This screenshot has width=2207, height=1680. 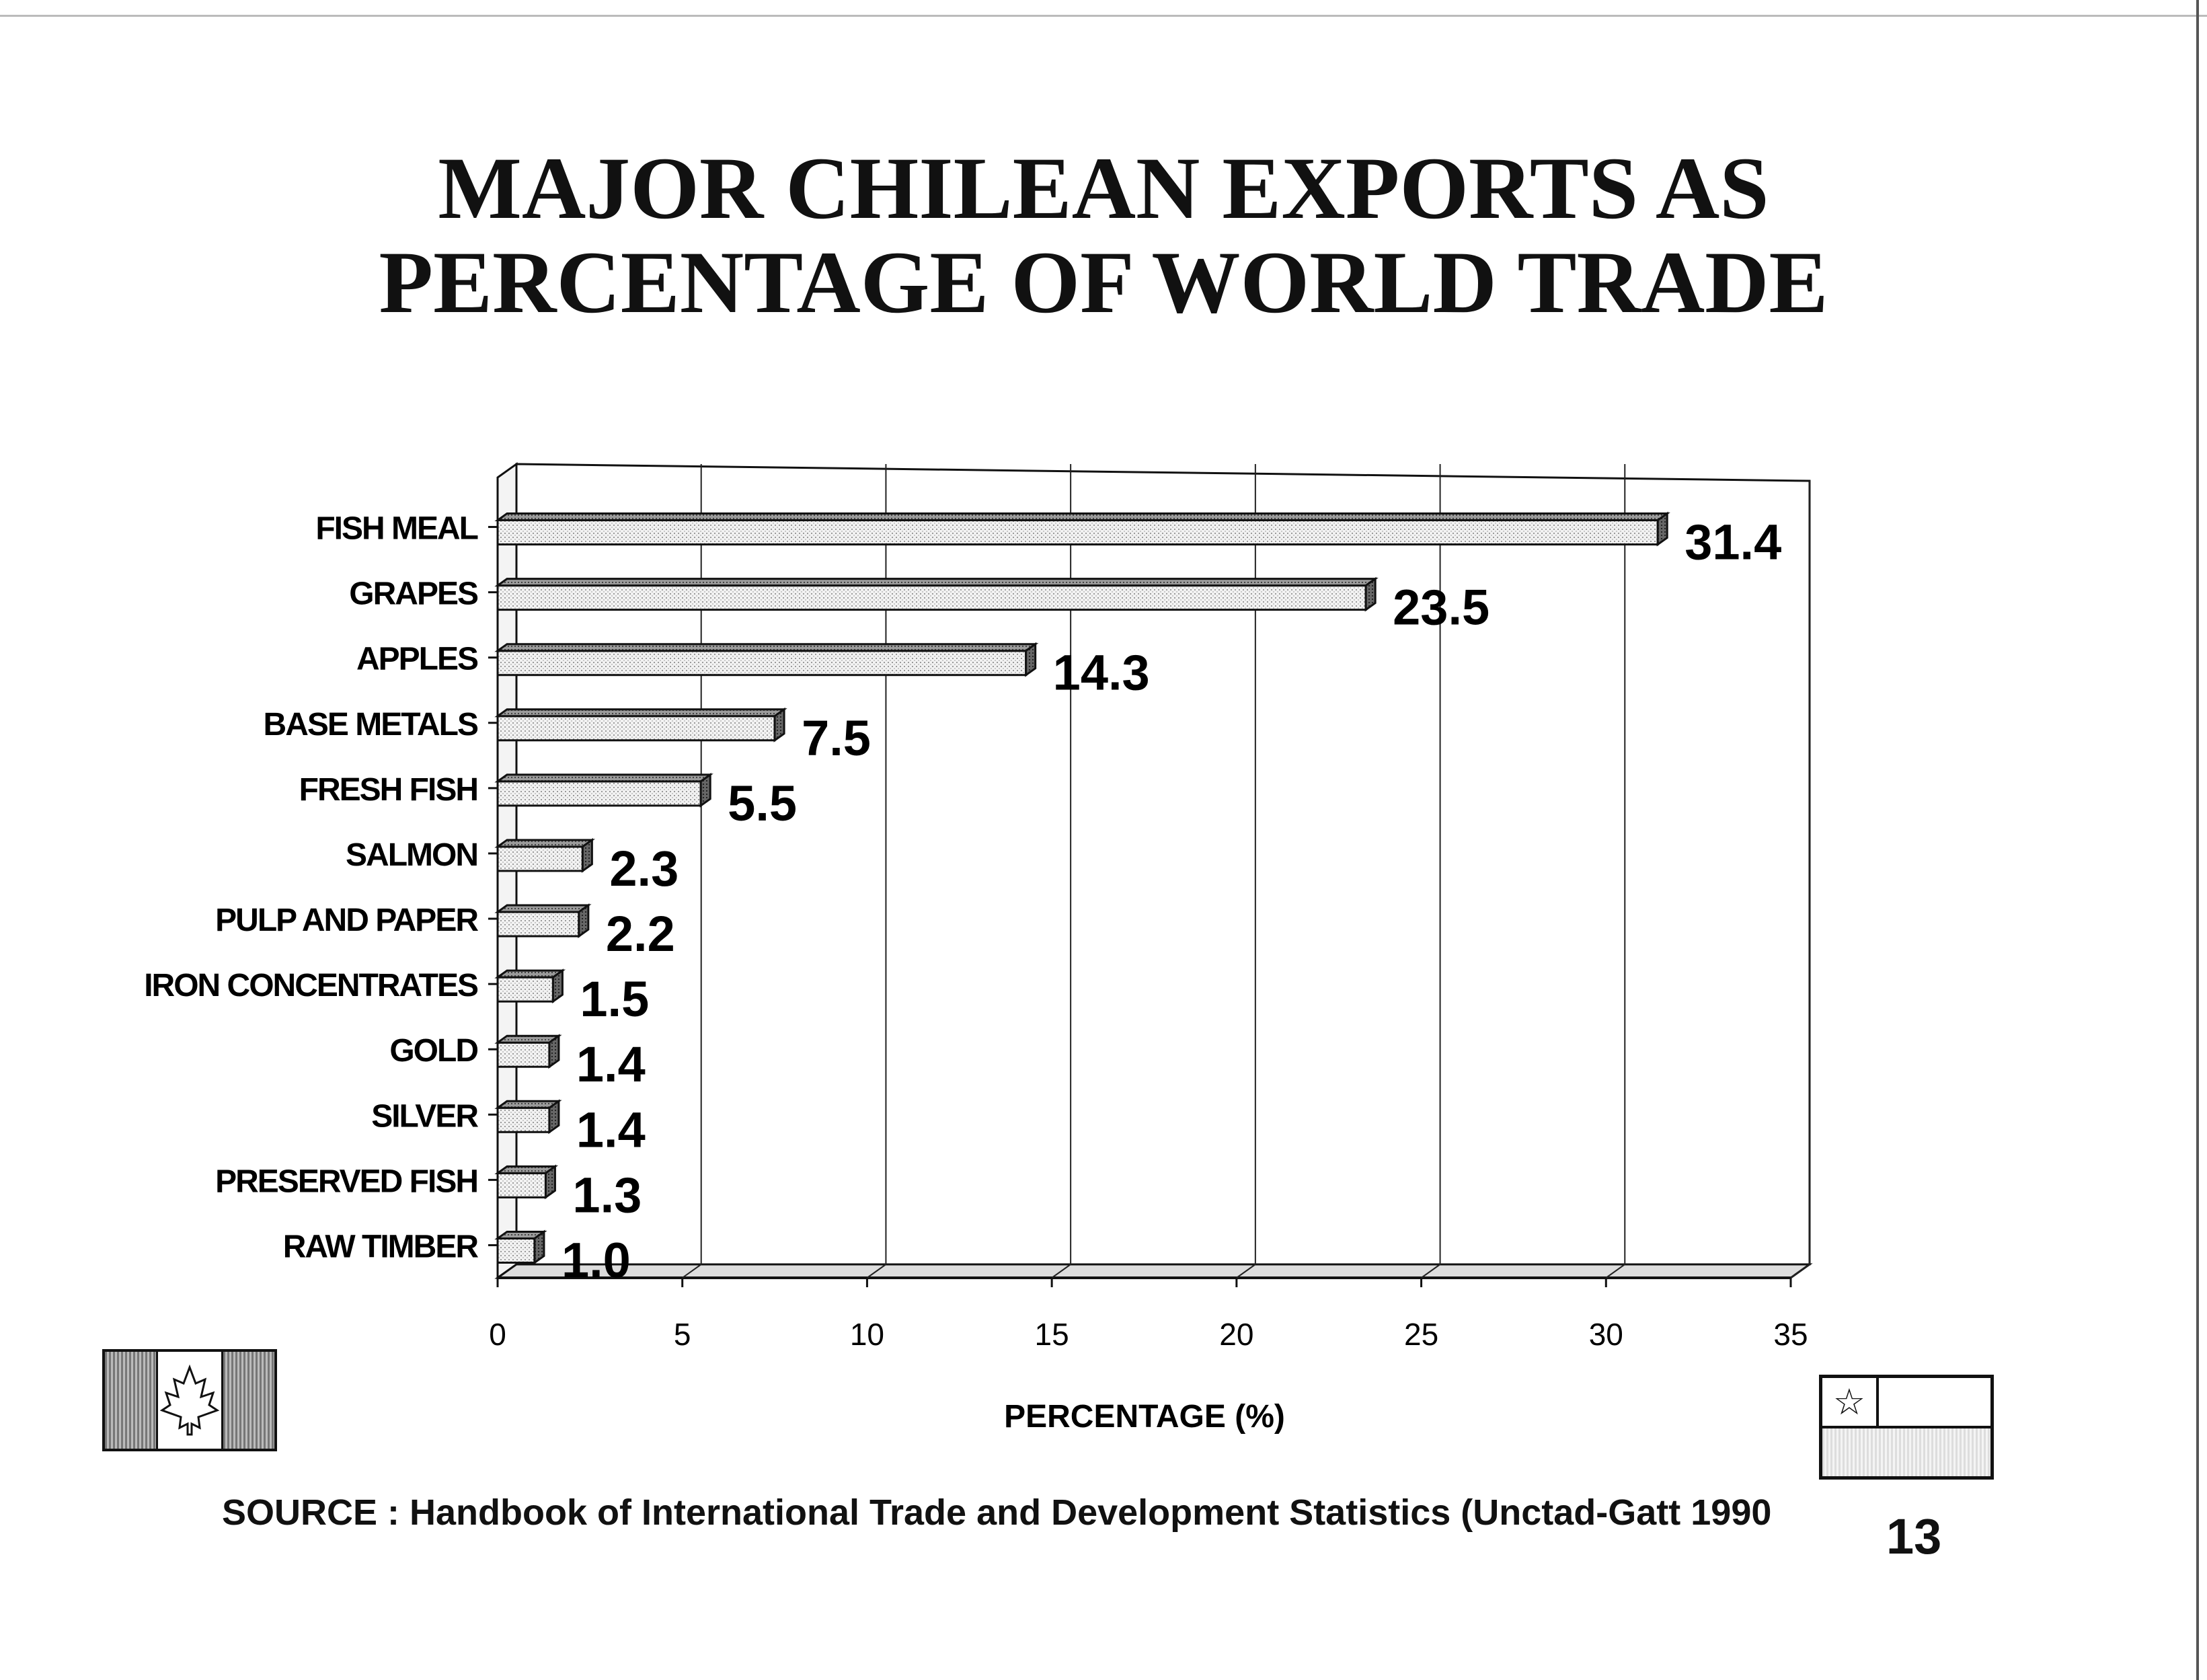 What do you see at coordinates (417, 659) in the screenshot?
I see `category-label: APPLES` at bounding box center [417, 659].